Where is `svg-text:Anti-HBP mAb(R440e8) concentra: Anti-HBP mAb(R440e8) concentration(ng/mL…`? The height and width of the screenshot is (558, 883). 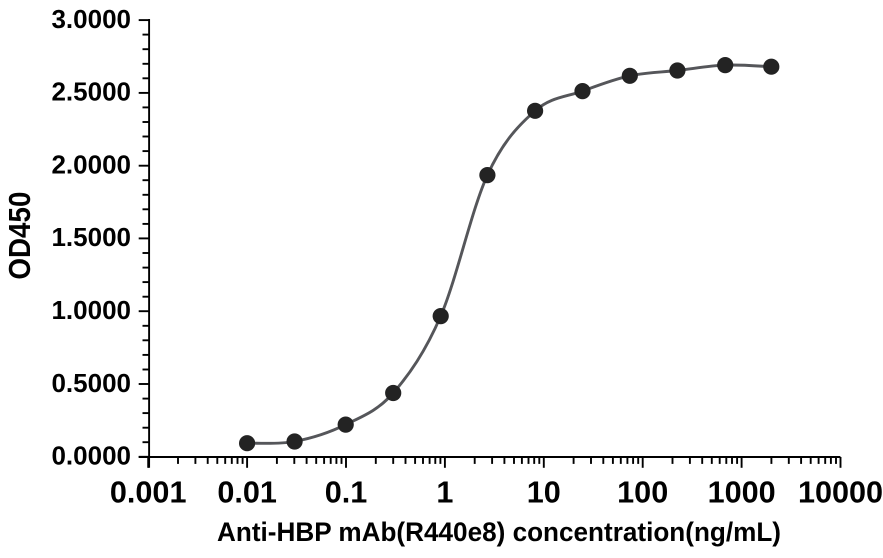
svg-text:Anti-HBP mAb(R440e8) concentra: Anti-HBP mAb(R440e8) concentration(ng/mL… is located at coordinates (499, 532).